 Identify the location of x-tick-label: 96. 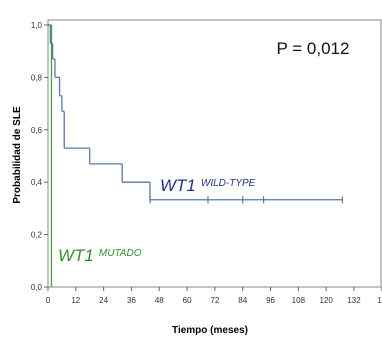
(270, 300).